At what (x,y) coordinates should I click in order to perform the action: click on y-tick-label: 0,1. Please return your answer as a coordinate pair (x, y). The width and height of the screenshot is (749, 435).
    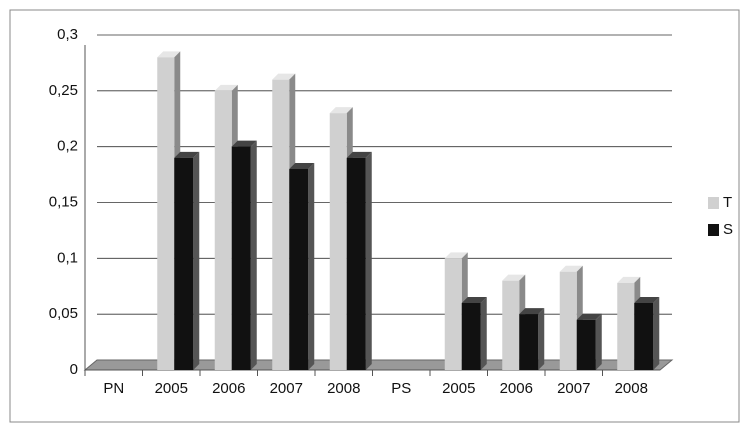
    Looking at the image, I should click on (67, 257).